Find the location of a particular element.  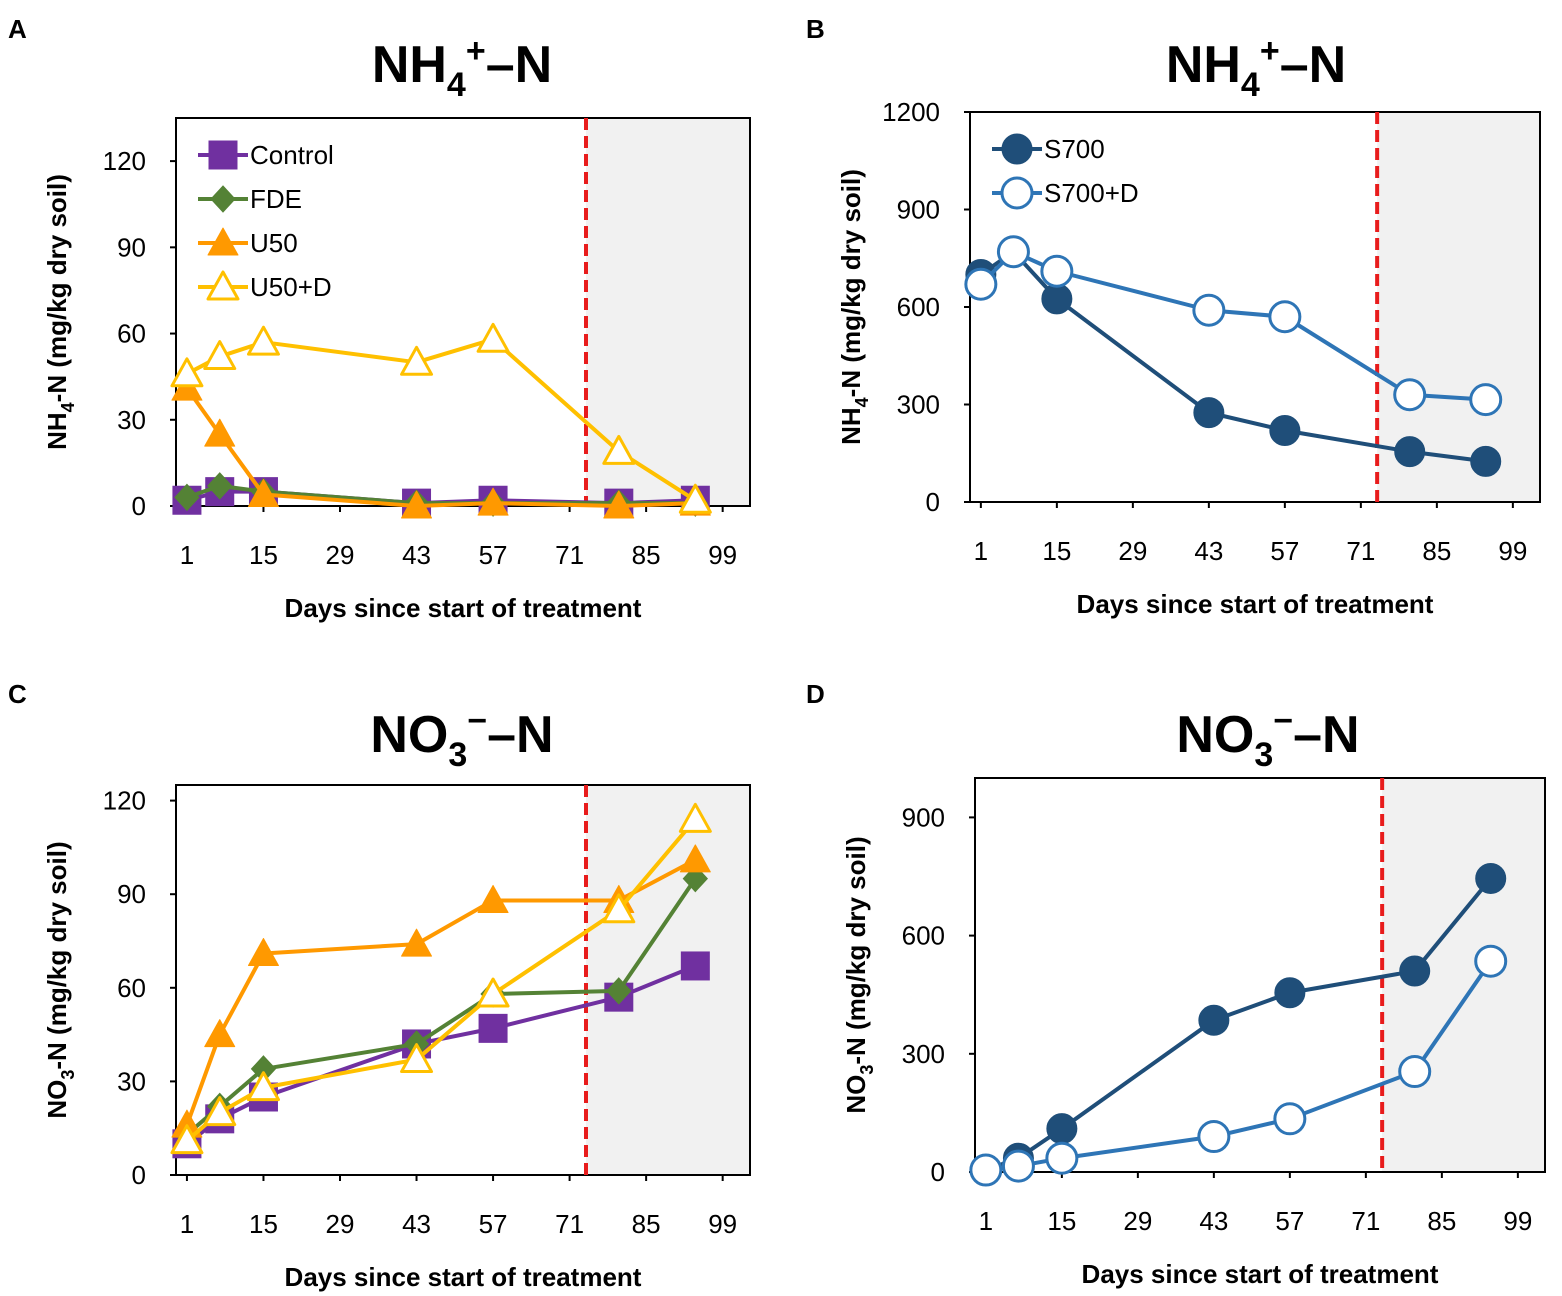

legend-label: Control is located at coordinates (292, 155).